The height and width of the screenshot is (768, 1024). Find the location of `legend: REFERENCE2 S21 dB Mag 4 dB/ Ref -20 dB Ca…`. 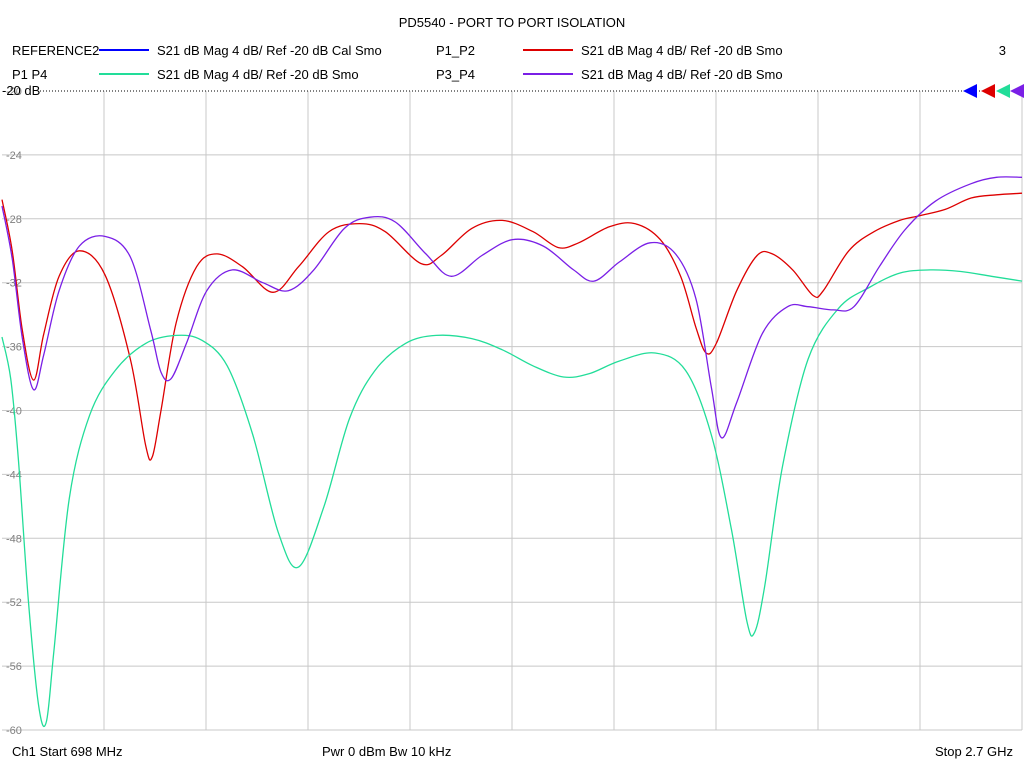

legend: REFERENCE2 S21 dB Mag 4 dB/ Ref -20 dB Ca… is located at coordinates (397, 62).